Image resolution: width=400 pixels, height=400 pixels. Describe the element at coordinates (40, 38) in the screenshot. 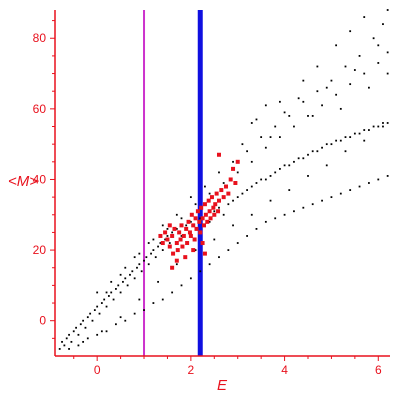

I see `y-tick-label-80: 80` at that location.